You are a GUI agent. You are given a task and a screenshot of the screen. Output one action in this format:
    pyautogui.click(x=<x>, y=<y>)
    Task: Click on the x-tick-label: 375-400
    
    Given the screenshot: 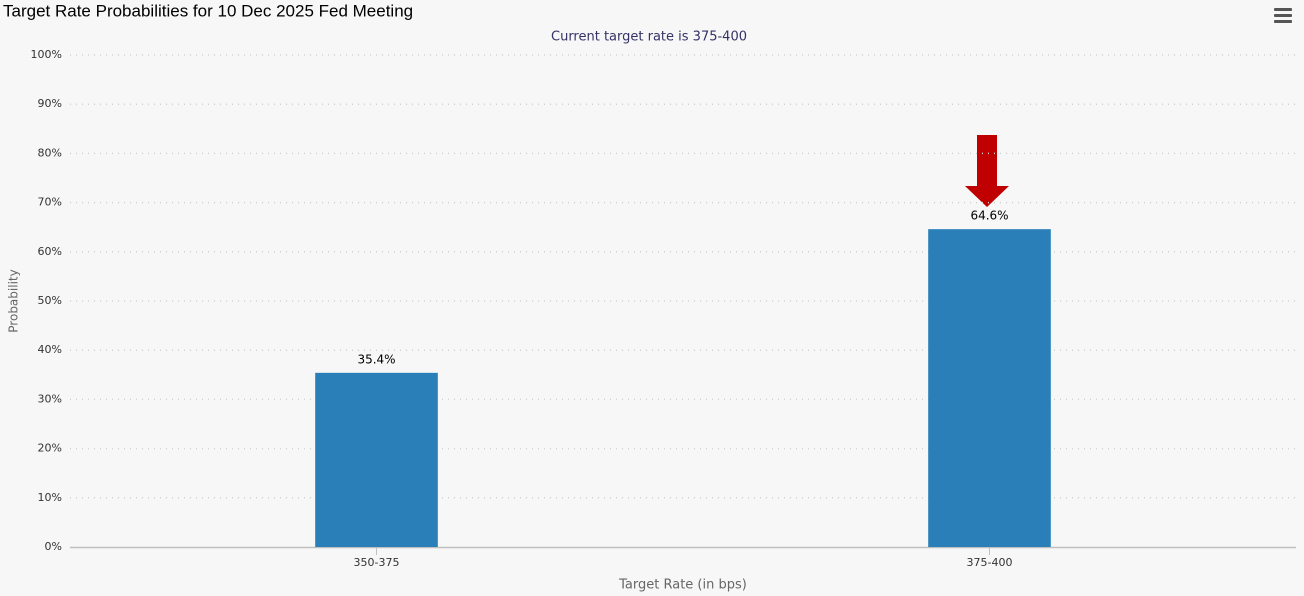 What is the action you would take?
    pyautogui.click(x=990, y=562)
    